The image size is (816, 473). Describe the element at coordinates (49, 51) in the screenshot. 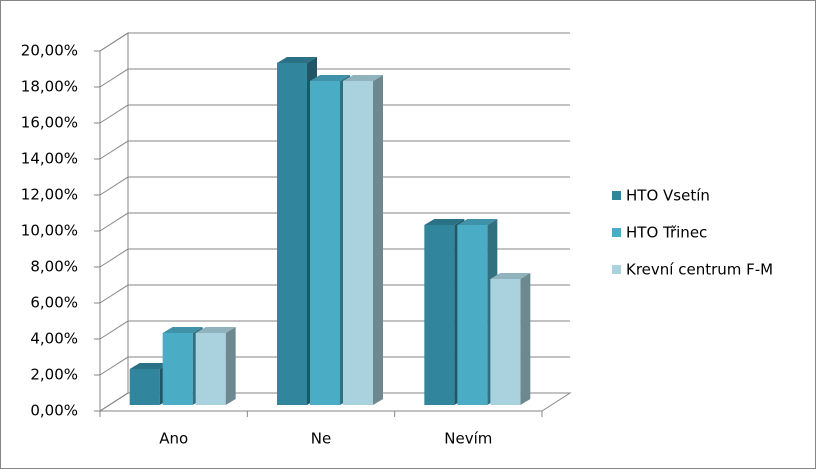

I see `y-tick-label: 20,00%` at that location.